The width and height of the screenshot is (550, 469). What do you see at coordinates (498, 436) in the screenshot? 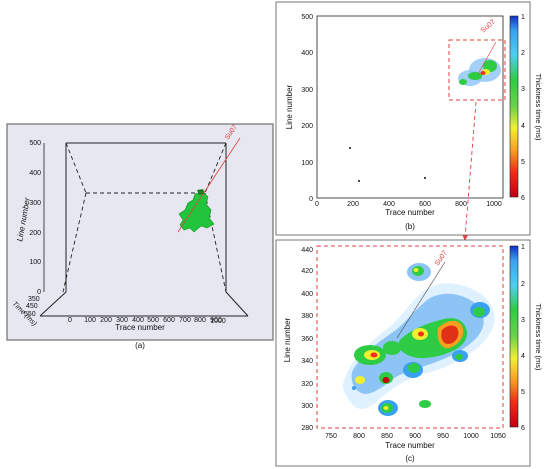
I see `x-tick-label: 1050` at bounding box center [498, 436].